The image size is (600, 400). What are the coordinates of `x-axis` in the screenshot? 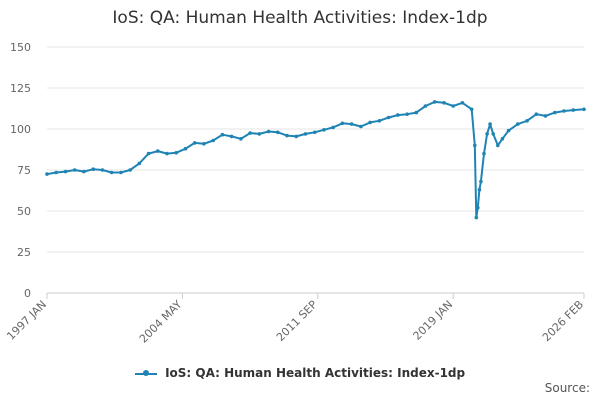 It's located at (315, 295).